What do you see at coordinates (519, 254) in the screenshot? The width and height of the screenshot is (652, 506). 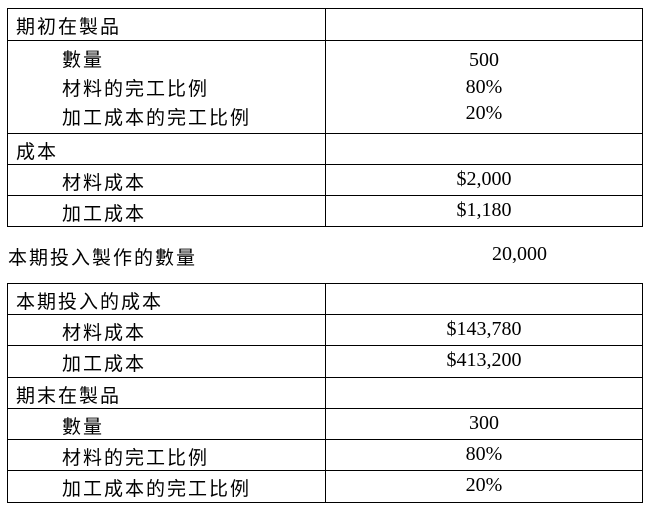 I see `units-started-value: 20,000` at bounding box center [519, 254].